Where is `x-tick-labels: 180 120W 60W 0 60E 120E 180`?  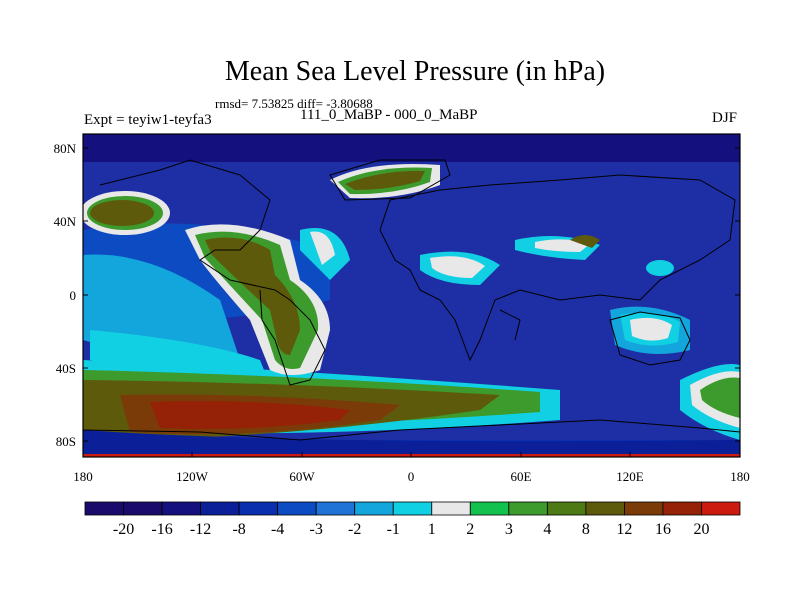 x-tick-labels: 180 120W 60W 0 60E 120E 180 is located at coordinates (411, 476).